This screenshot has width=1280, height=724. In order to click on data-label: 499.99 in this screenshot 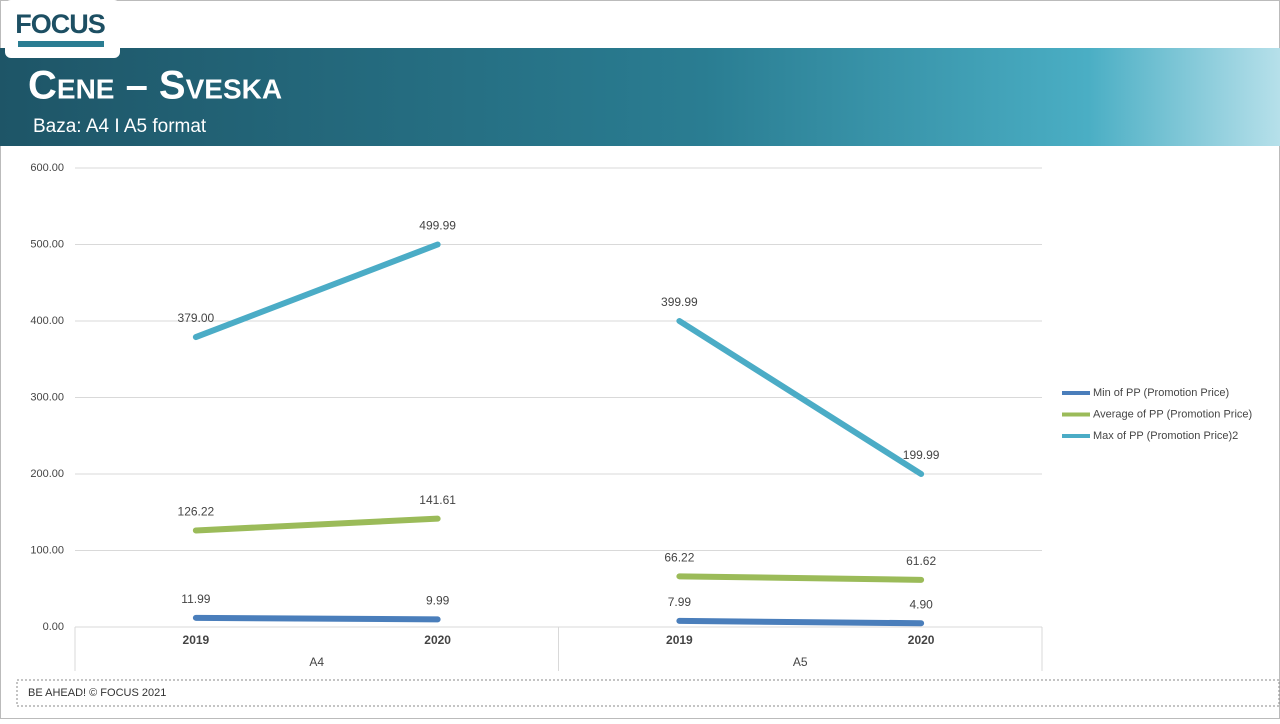, I will do `click(437, 226)`.